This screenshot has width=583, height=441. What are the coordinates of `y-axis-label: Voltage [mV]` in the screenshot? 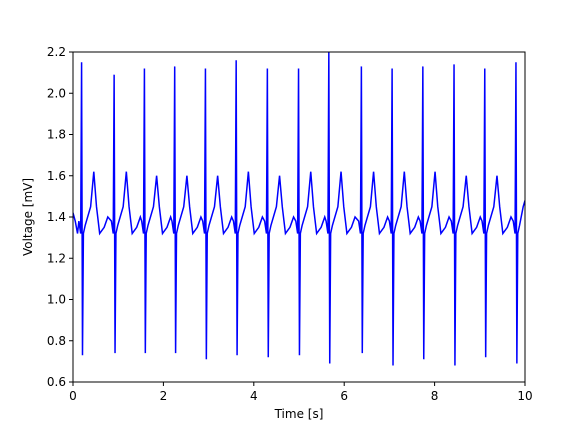 It's located at (28, 217).